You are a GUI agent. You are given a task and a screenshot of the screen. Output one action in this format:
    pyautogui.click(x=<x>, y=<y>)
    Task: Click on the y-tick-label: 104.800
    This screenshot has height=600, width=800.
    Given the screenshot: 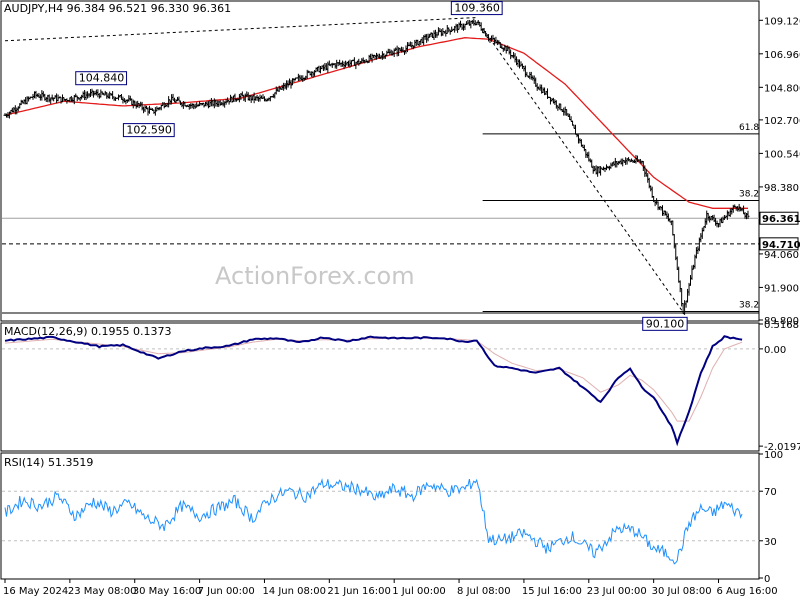 What is the action you would take?
    pyautogui.click(x=782, y=88)
    